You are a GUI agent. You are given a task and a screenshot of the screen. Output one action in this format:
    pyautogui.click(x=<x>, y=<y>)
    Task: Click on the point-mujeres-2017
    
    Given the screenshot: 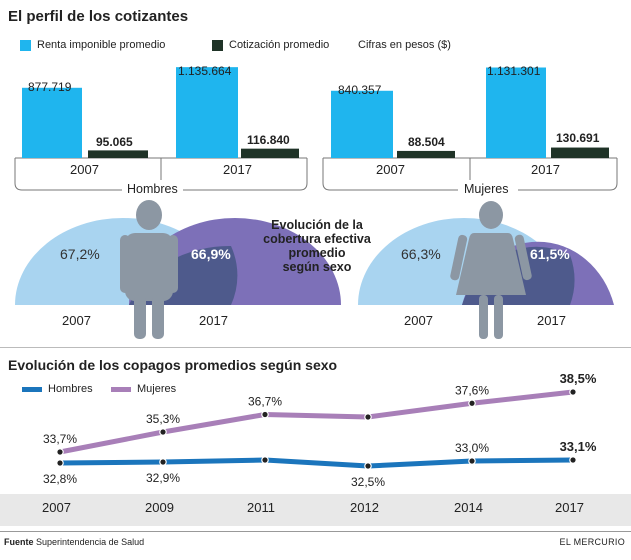 What is the action you would take?
    pyautogui.click(x=573, y=392)
    